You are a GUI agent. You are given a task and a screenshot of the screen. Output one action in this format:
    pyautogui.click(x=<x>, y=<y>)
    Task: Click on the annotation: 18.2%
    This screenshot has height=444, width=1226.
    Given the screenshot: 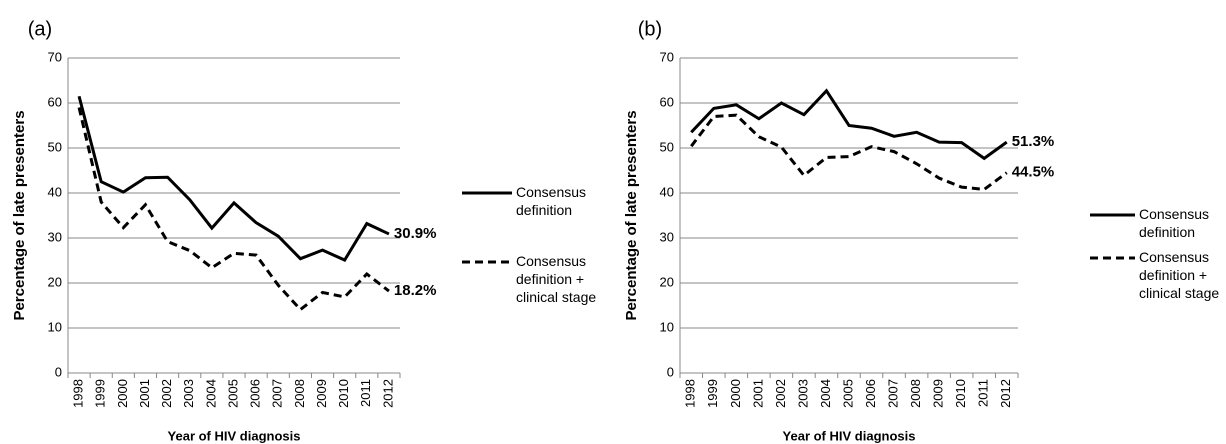 What is the action you would take?
    pyautogui.click(x=415, y=290)
    